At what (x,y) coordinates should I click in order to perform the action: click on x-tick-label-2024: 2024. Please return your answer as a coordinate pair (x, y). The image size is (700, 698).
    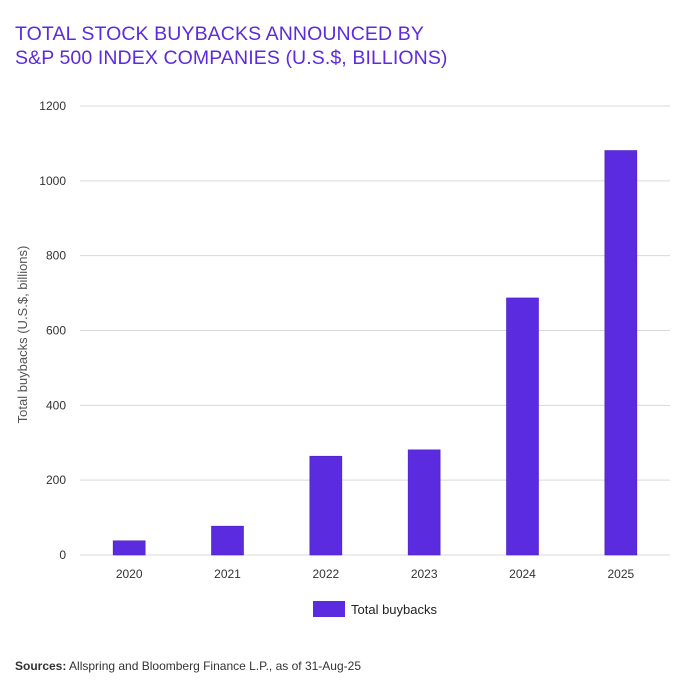
    Looking at the image, I should click on (522, 574).